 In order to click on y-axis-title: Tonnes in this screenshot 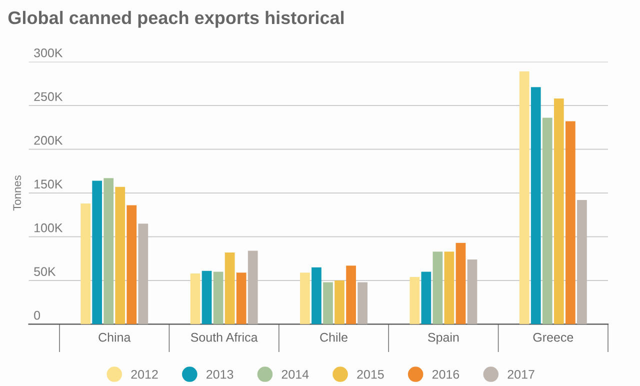, I will do `click(17, 193)`.